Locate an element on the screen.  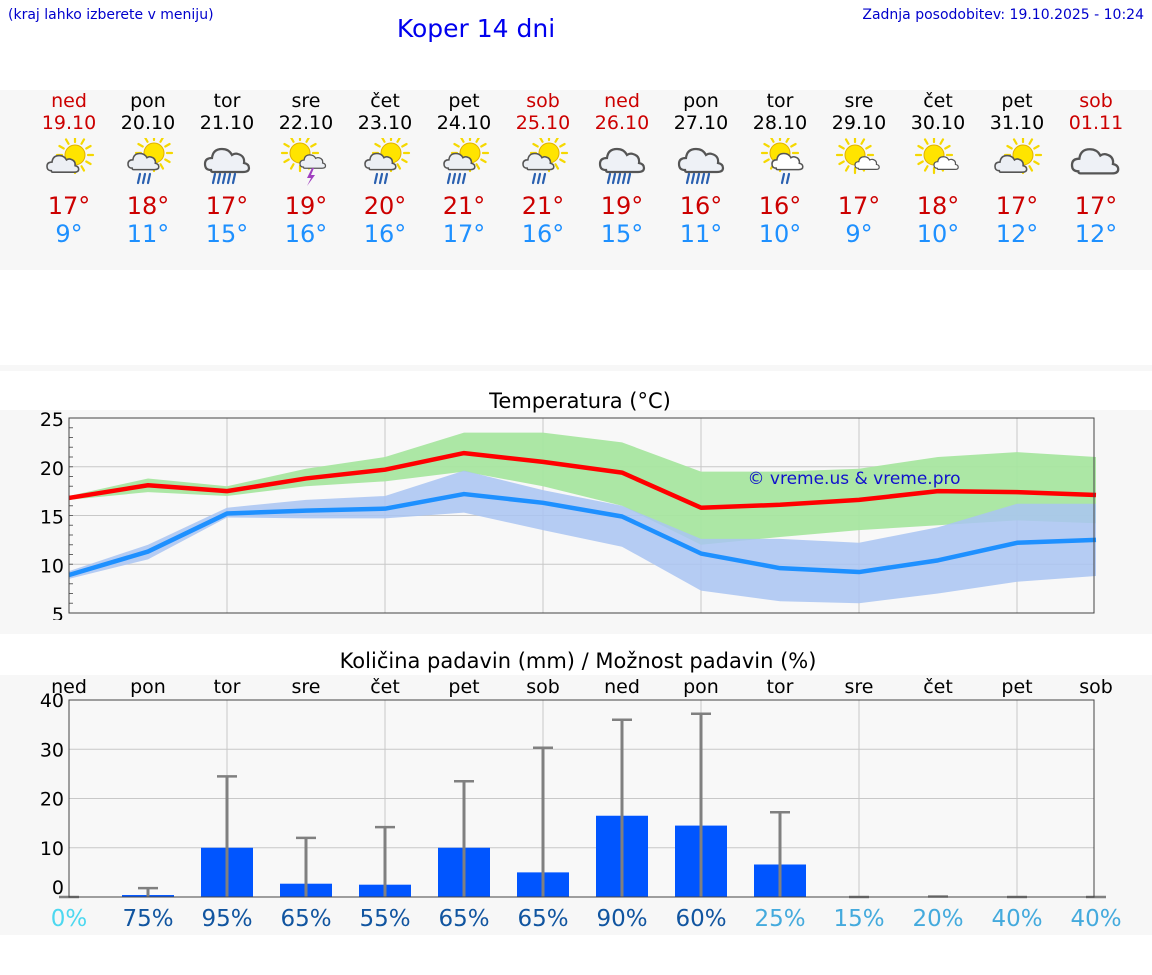
cloudy-icon is located at coordinates (1095, 161).